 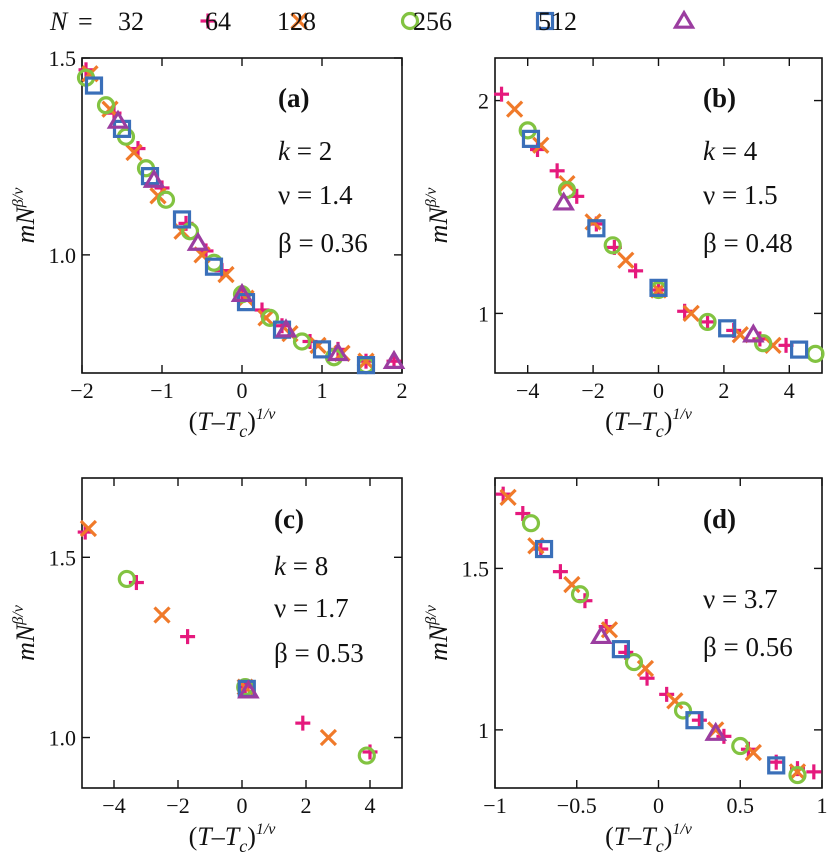 What do you see at coordinates (372, 21) in the screenshot?
I see `legend: N = 32 64 128 256 512` at bounding box center [372, 21].